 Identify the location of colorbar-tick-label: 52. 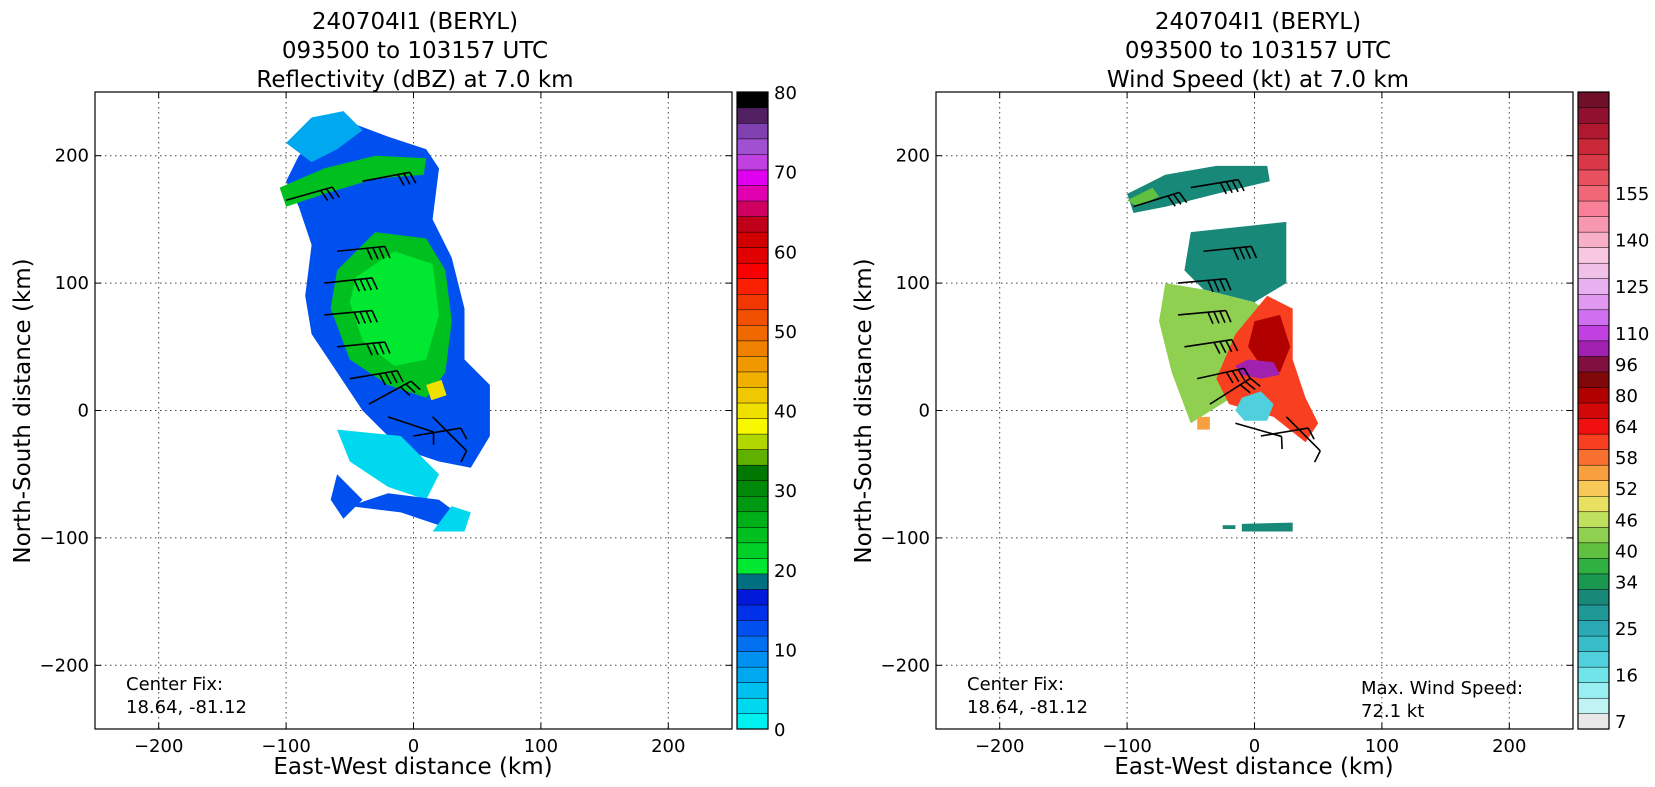
(1626, 489).